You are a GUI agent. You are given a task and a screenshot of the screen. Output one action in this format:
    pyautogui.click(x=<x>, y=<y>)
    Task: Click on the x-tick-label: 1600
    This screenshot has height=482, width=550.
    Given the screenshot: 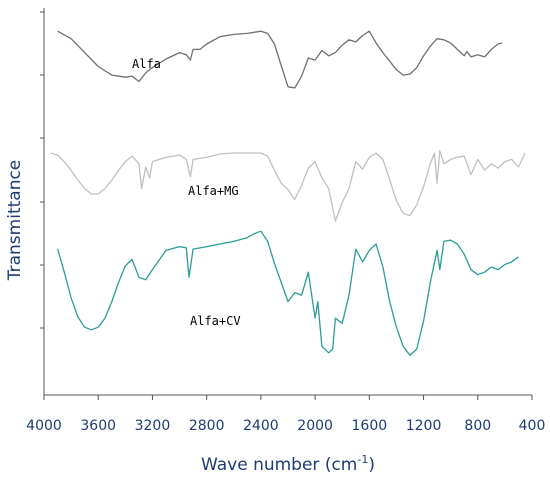 What is the action you would take?
    pyautogui.click(x=370, y=426)
    